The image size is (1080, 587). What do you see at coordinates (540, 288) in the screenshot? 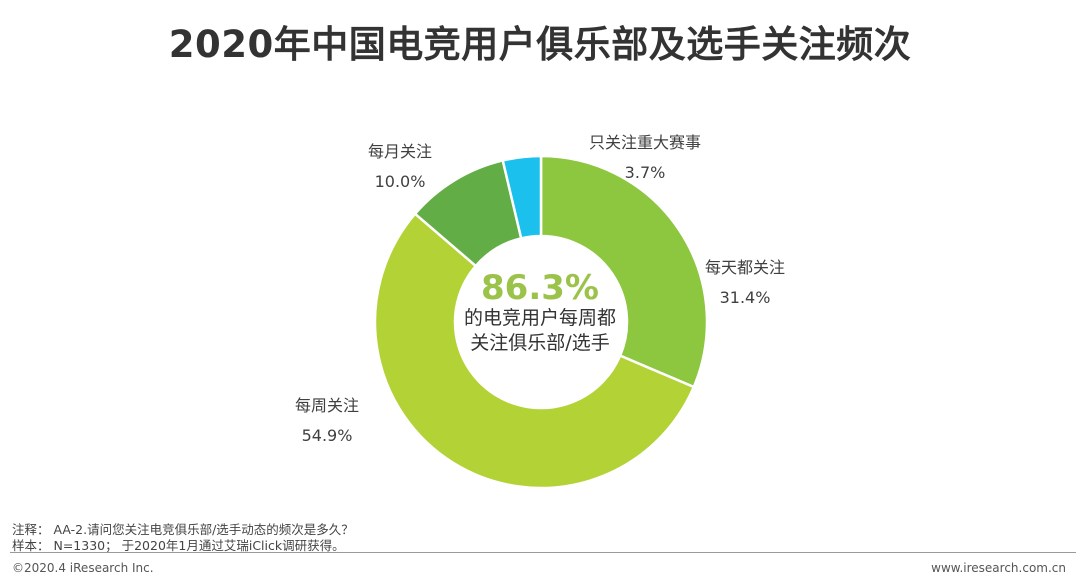
I see `center-percentage: 86.3%` at bounding box center [540, 288].